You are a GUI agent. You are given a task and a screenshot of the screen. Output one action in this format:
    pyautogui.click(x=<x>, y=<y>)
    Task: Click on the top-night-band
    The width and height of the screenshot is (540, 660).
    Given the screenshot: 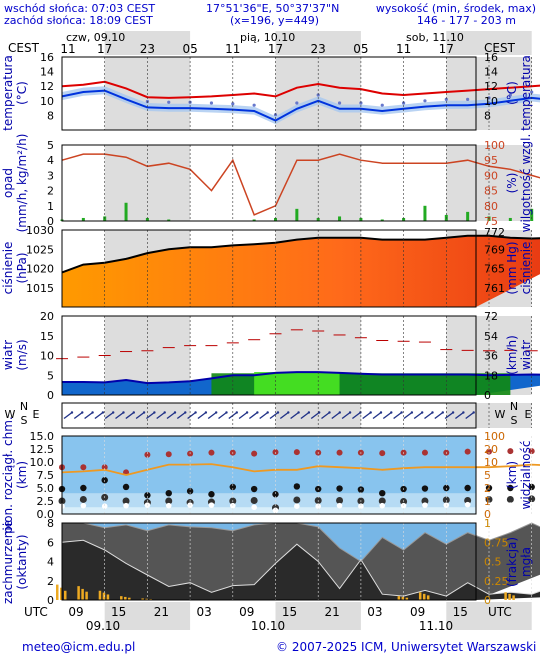 What is the action you would take?
    pyautogui.click(x=318, y=43)
    